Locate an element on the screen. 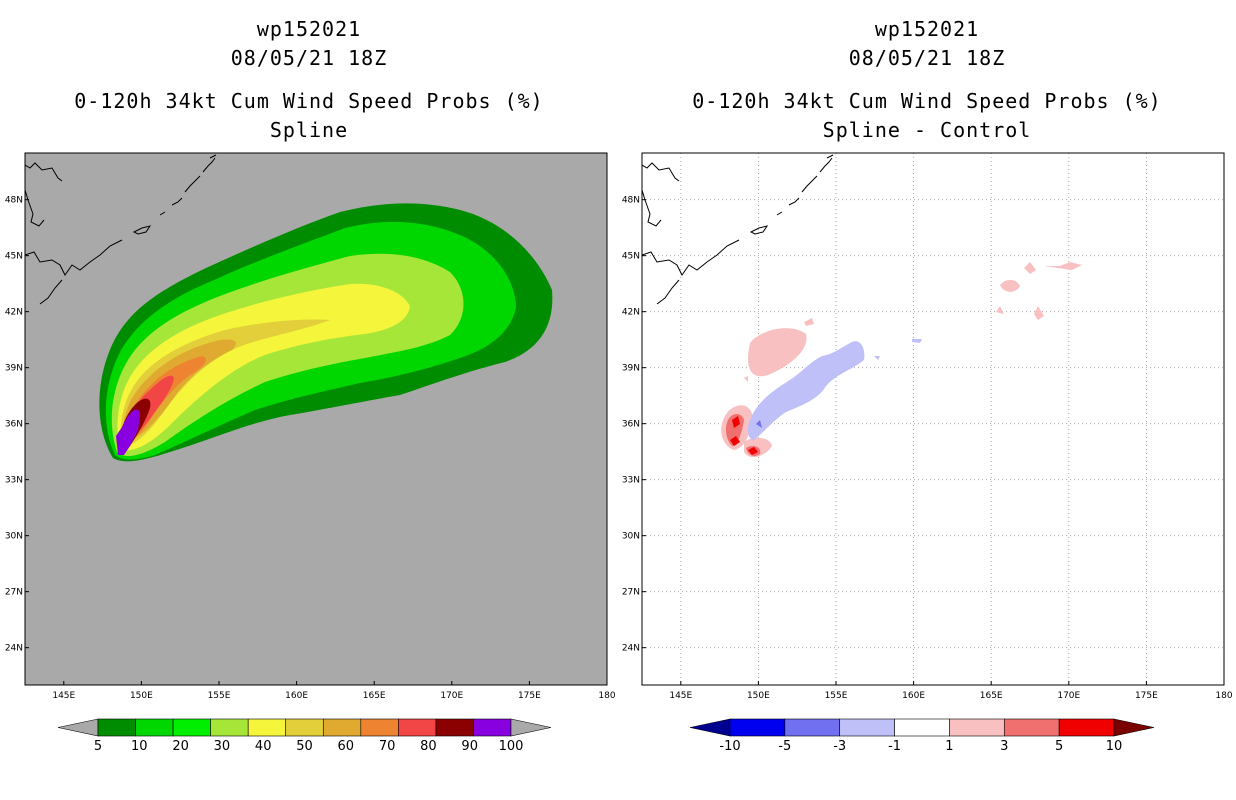  left-colorbar-label-6: 60 is located at coordinates (346, 746).